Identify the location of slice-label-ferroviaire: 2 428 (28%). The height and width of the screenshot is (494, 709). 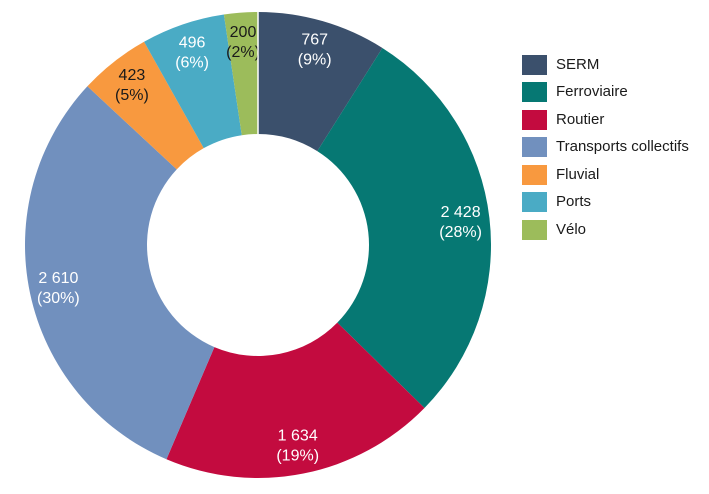
(460, 222).